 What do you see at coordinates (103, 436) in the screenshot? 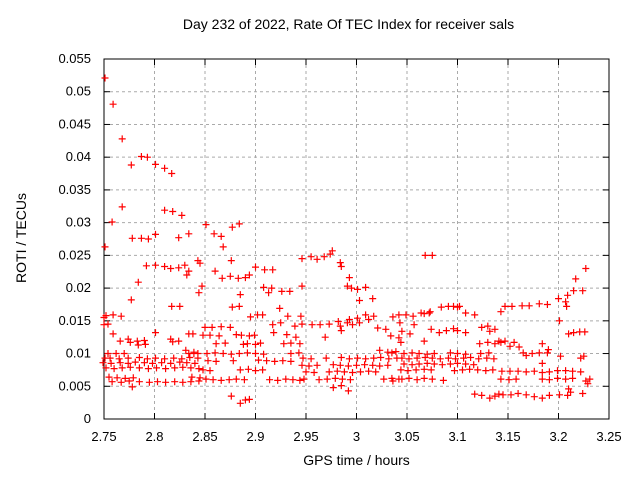
I see `x-tick-label: 2.75` at bounding box center [103, 436].